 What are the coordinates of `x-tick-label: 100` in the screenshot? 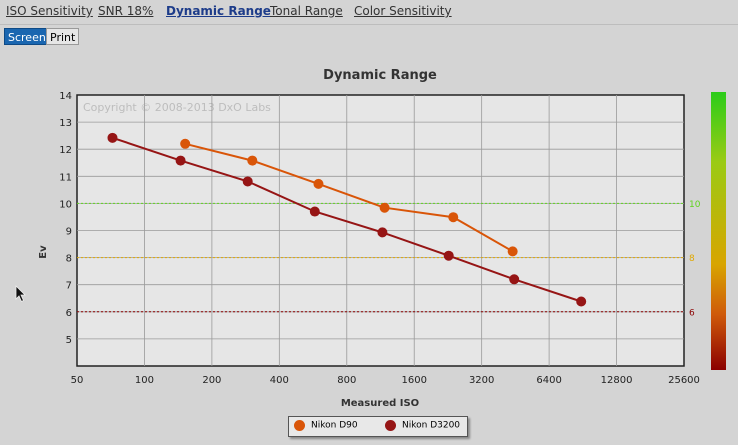 It's located at (144, 380).